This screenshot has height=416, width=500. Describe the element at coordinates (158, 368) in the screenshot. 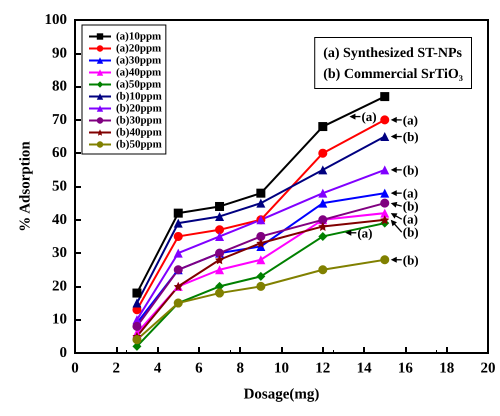

I see `x-tick-label: 4` at that location.